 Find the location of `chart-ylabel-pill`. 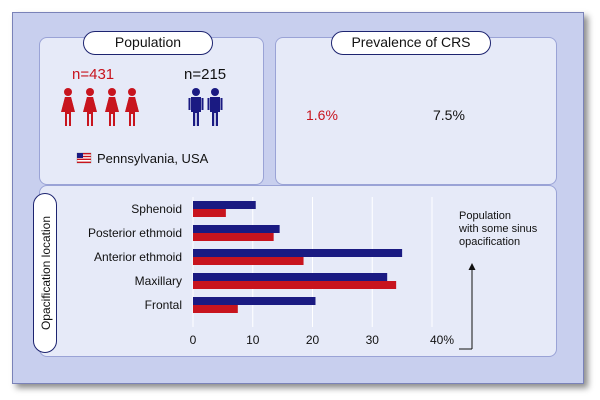

chart-ylabel-pill is located at coordinates (45, 273).